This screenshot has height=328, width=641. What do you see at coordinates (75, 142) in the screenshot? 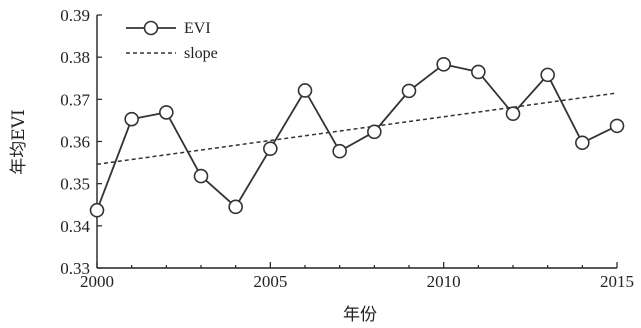
I see `y-tick-label: 0.36` at bounding box center [75, 142].